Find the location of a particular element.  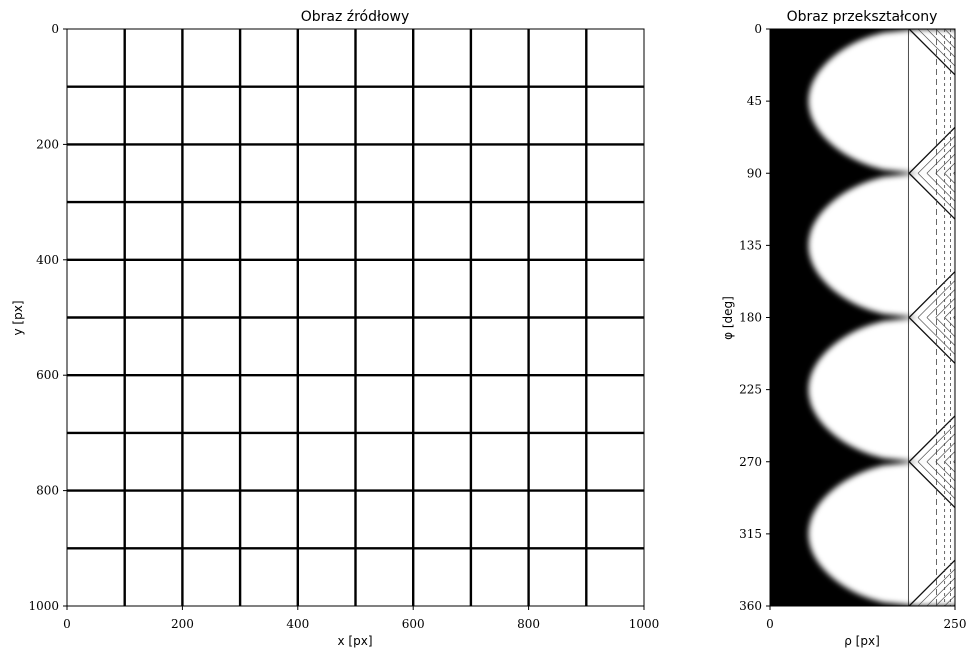

source-y-axis-label: y [px] is located at coordinates (18, 318).